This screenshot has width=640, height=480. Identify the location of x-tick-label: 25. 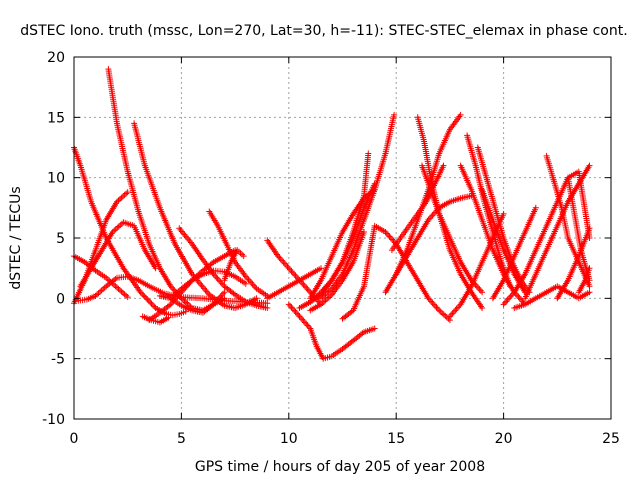
(611, 439).